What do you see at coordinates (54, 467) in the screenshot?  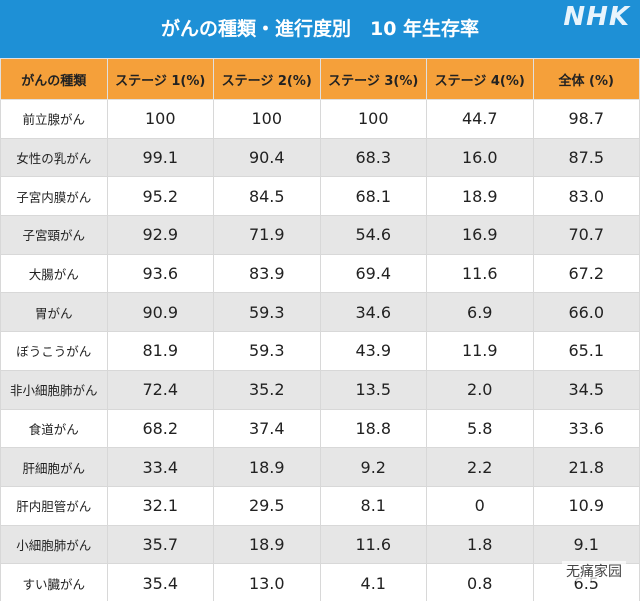 I see `cancer-name: 肝細胞がん` at bounding box center [54, 467].